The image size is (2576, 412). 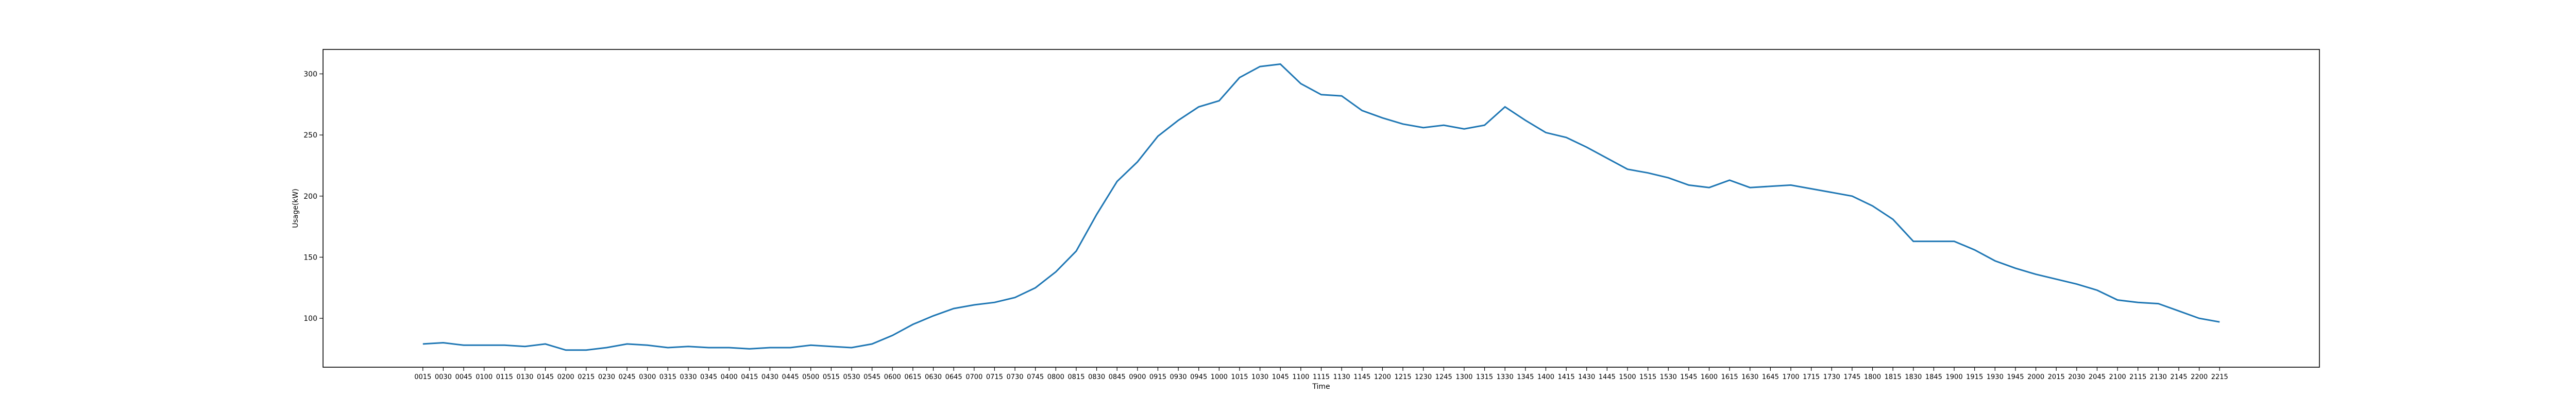 What do you see at coordinates (1647, 377) in the screenshot?
I see `x-tick-label: 1515` at bounding box center [1647, 377].